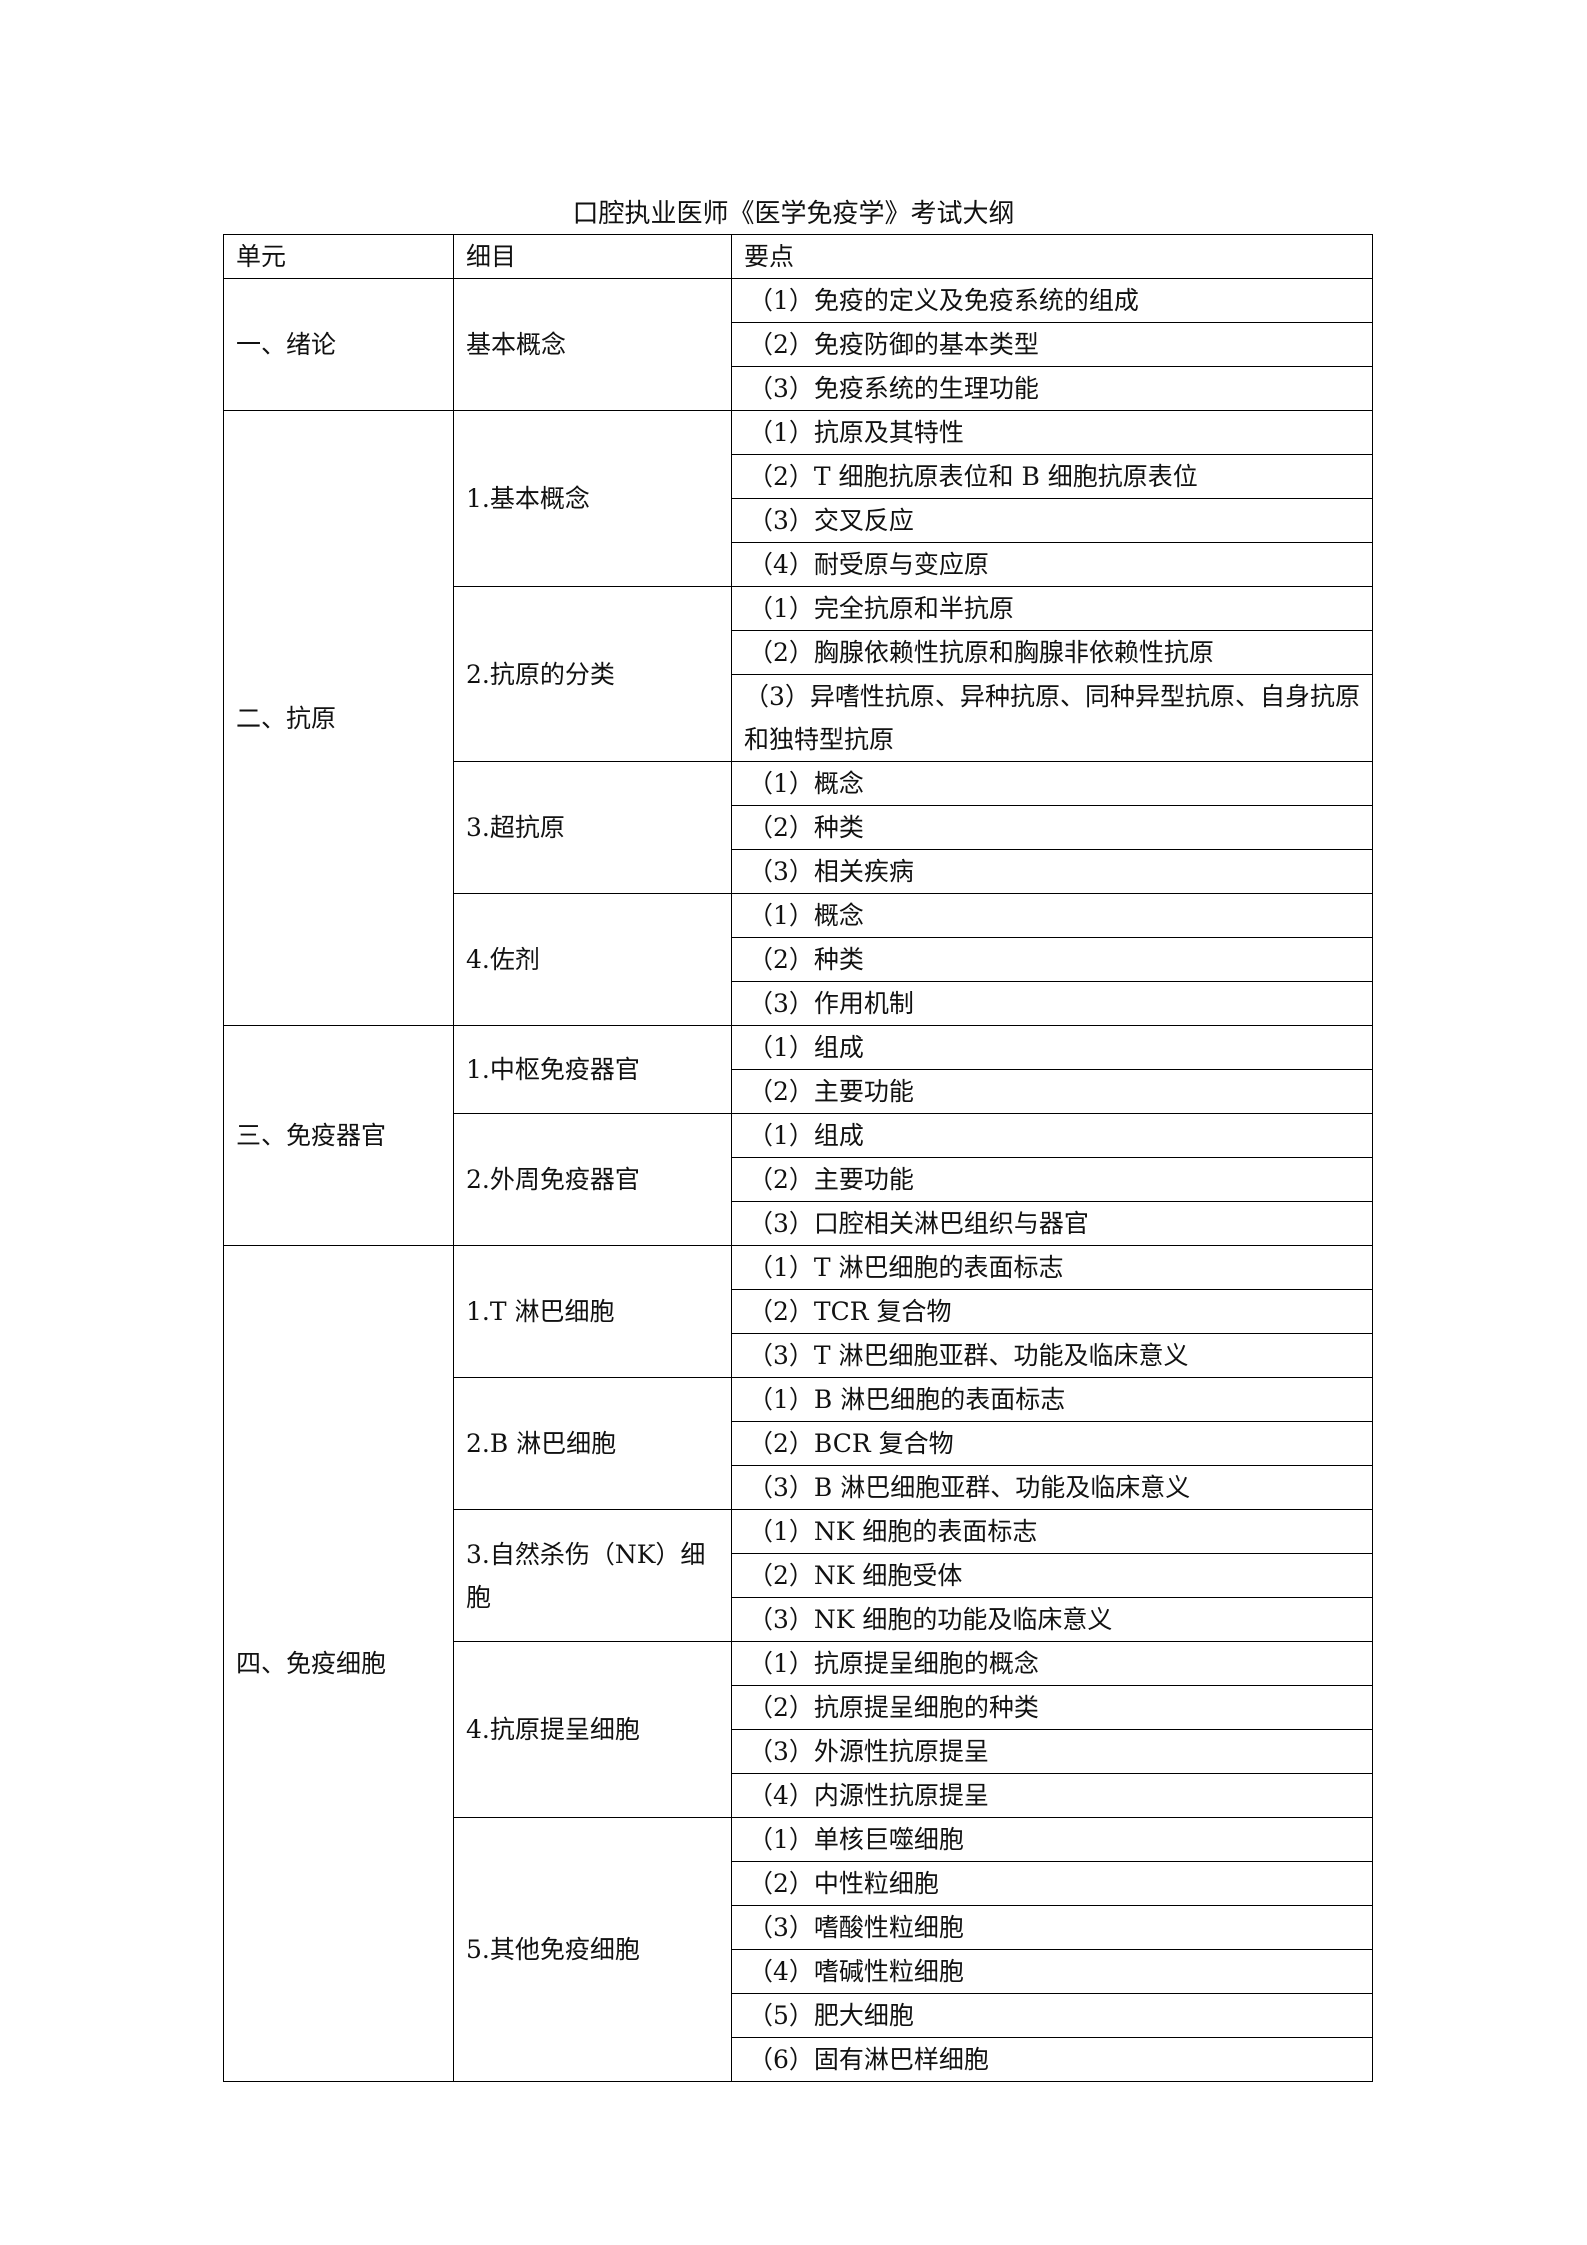 This screenshot has width=1587, height=2245. Describe the element at coordinates (1052, 256) in the screenshot. I see `header-points: 要点` at that location.